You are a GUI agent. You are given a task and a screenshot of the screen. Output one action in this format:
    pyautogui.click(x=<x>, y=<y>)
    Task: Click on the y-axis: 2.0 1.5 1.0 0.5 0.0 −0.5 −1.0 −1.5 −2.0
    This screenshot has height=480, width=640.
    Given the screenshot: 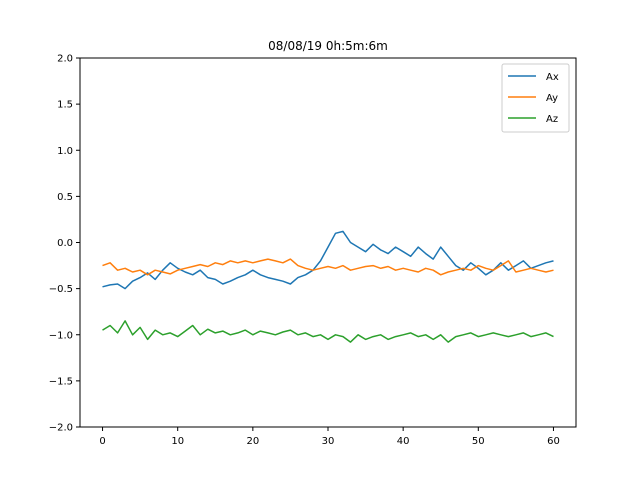 What is the action you would take?
    pyautogui.click(x=64, y=244)
    